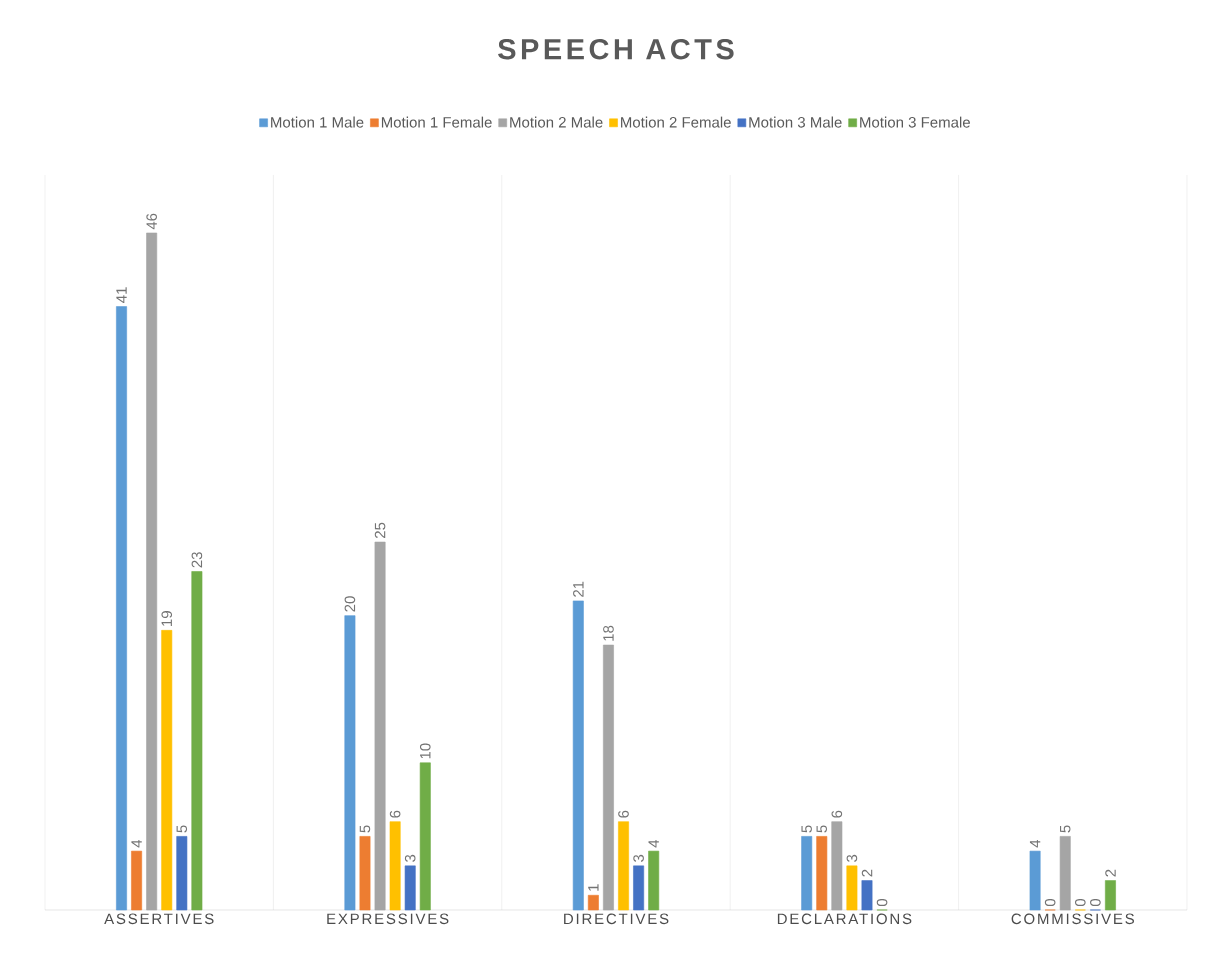 The height and width of the screenshot is (960, 1227). What do you see at coordinates (795, 122) in the screenshot?
I see `legend-label: Motion 3 Male` at bounding box center [795, 122].